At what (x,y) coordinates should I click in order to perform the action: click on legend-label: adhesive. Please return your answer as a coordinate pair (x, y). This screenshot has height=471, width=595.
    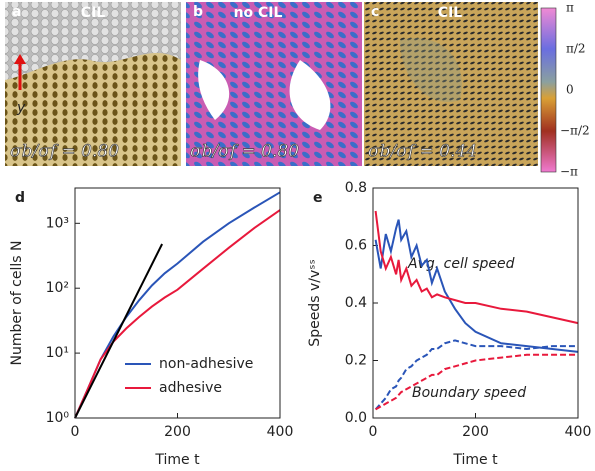
    Looking at the image, I should click on (190, 388).